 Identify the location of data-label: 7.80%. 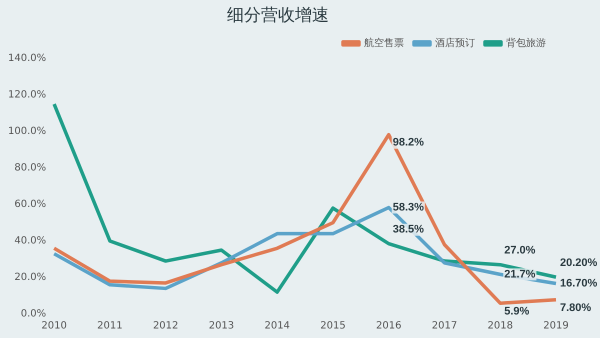
(576, 308).